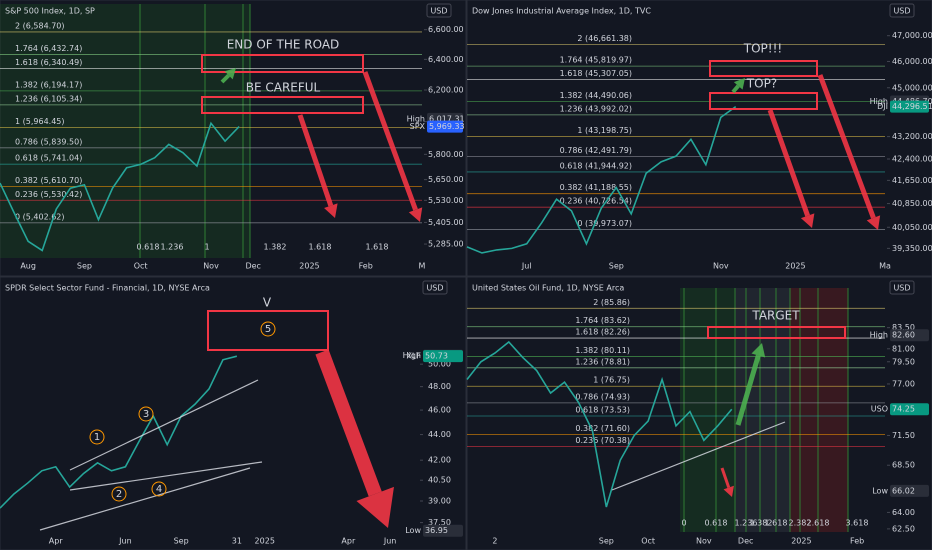  I want to click on annotation: END OF THE ROAD, so click(283, 45).